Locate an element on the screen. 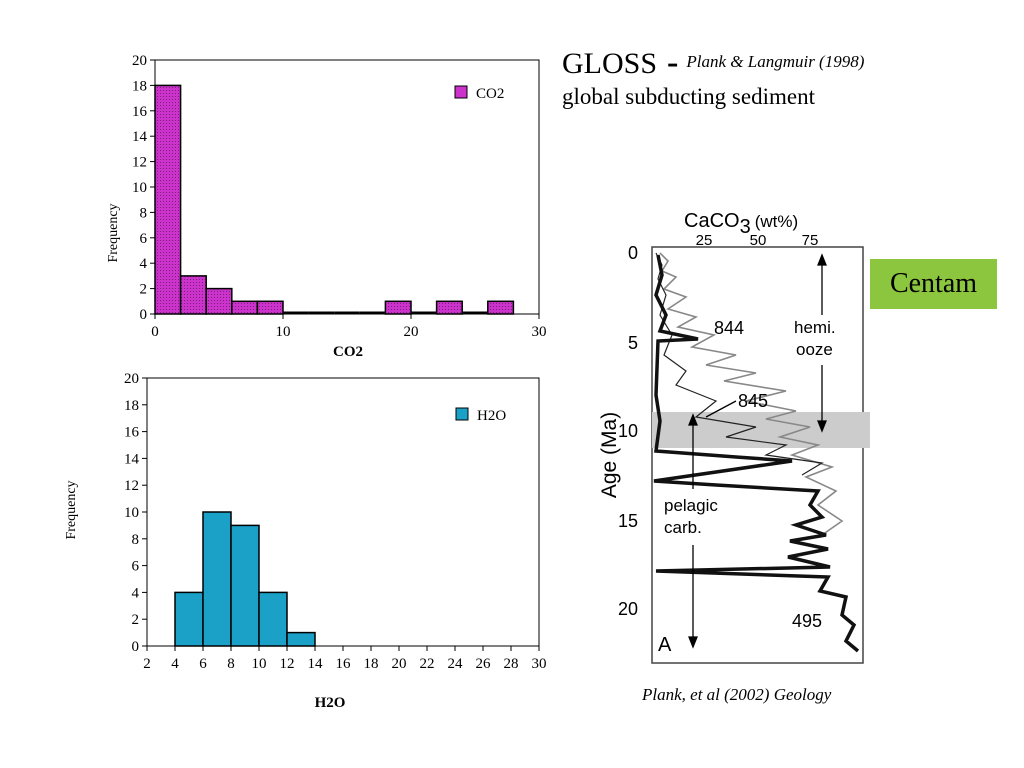  h2o-x-tick-label: 22 is located at coordinates (427, 664).